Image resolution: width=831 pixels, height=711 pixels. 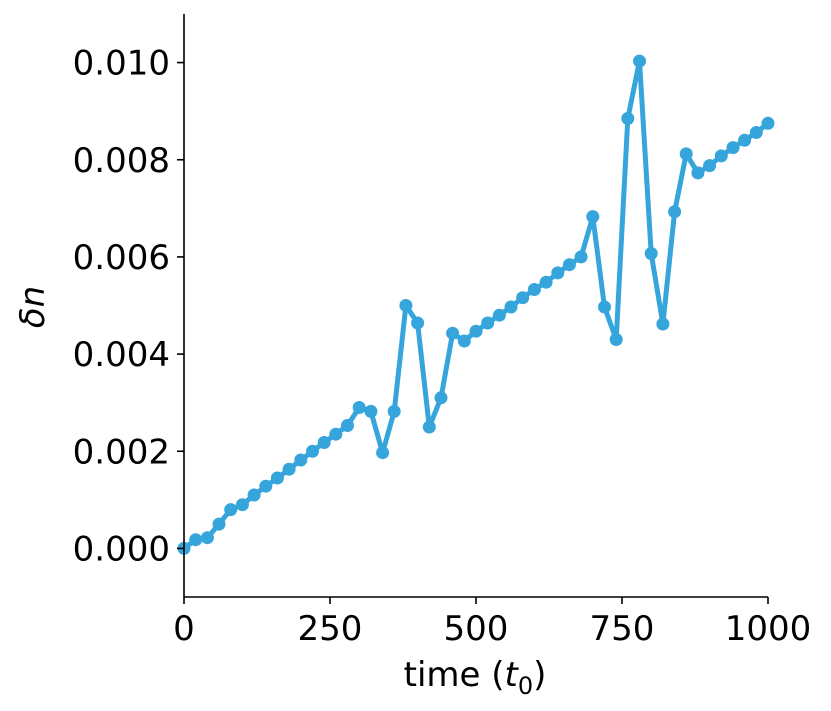 I want to click on x-tick-label: 500, so click(x=476, y=629).